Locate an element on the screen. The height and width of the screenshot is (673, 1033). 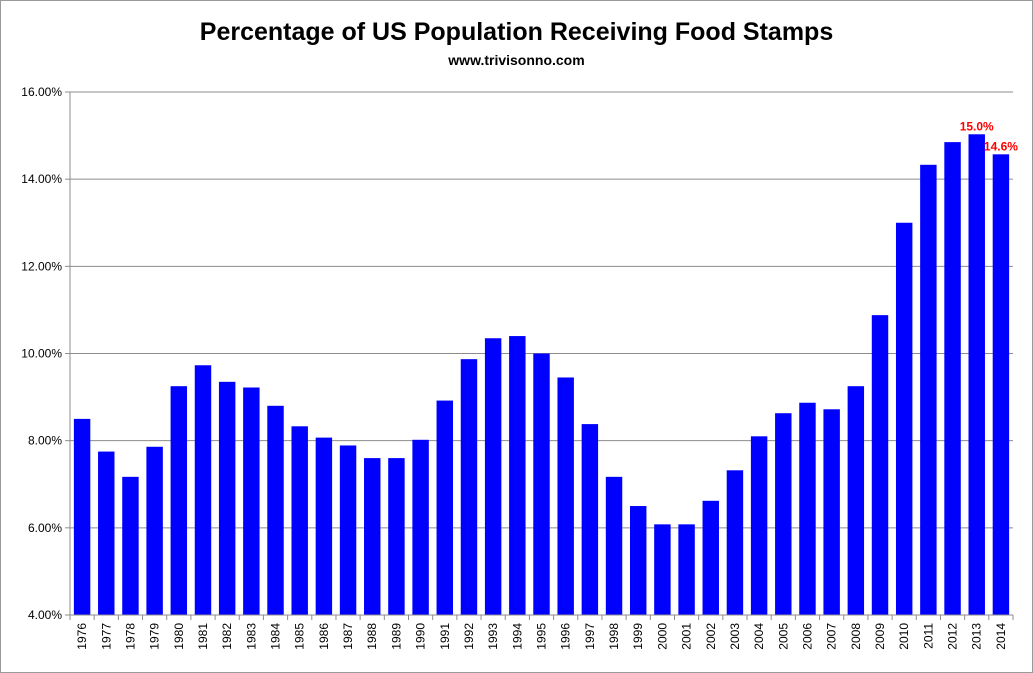
x-tick-label: 1992 is located at coordinates (469, 636).